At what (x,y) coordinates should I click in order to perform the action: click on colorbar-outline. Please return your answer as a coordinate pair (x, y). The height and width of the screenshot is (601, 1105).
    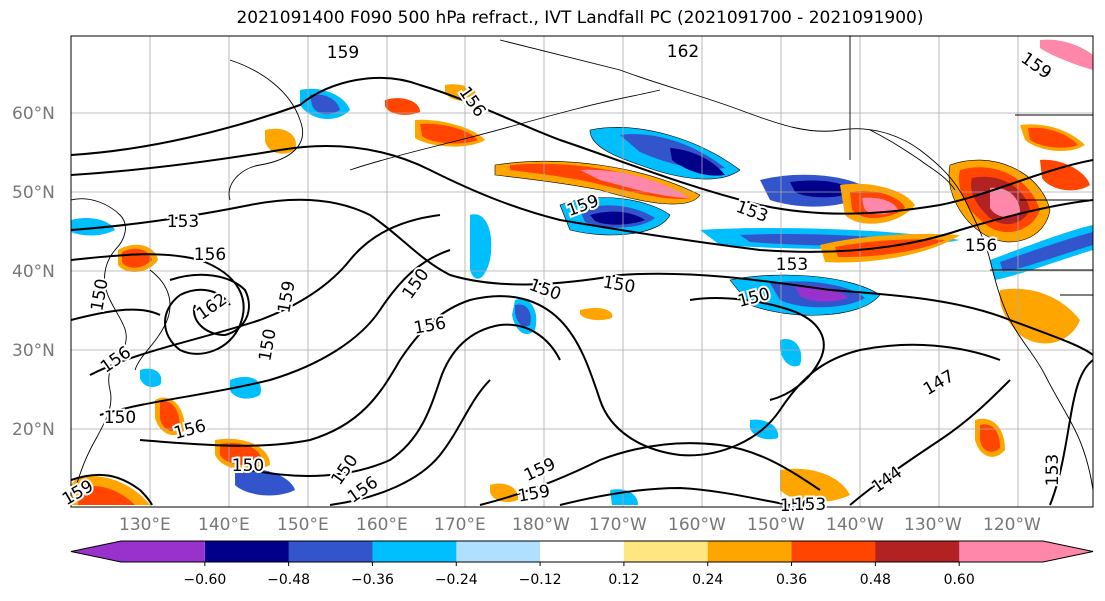
    Looking at the image, I should click on (582, 551).